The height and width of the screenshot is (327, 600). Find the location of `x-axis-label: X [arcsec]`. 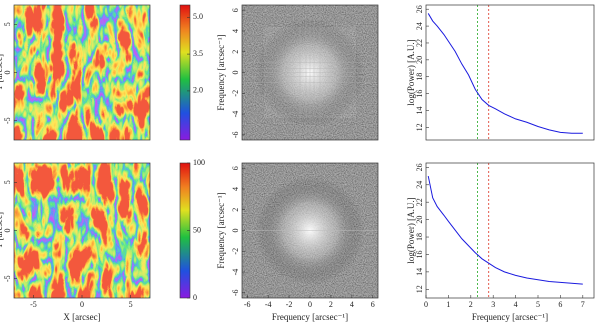

x-axis-label: X [arcsec] is located at coordinates (81, 317).